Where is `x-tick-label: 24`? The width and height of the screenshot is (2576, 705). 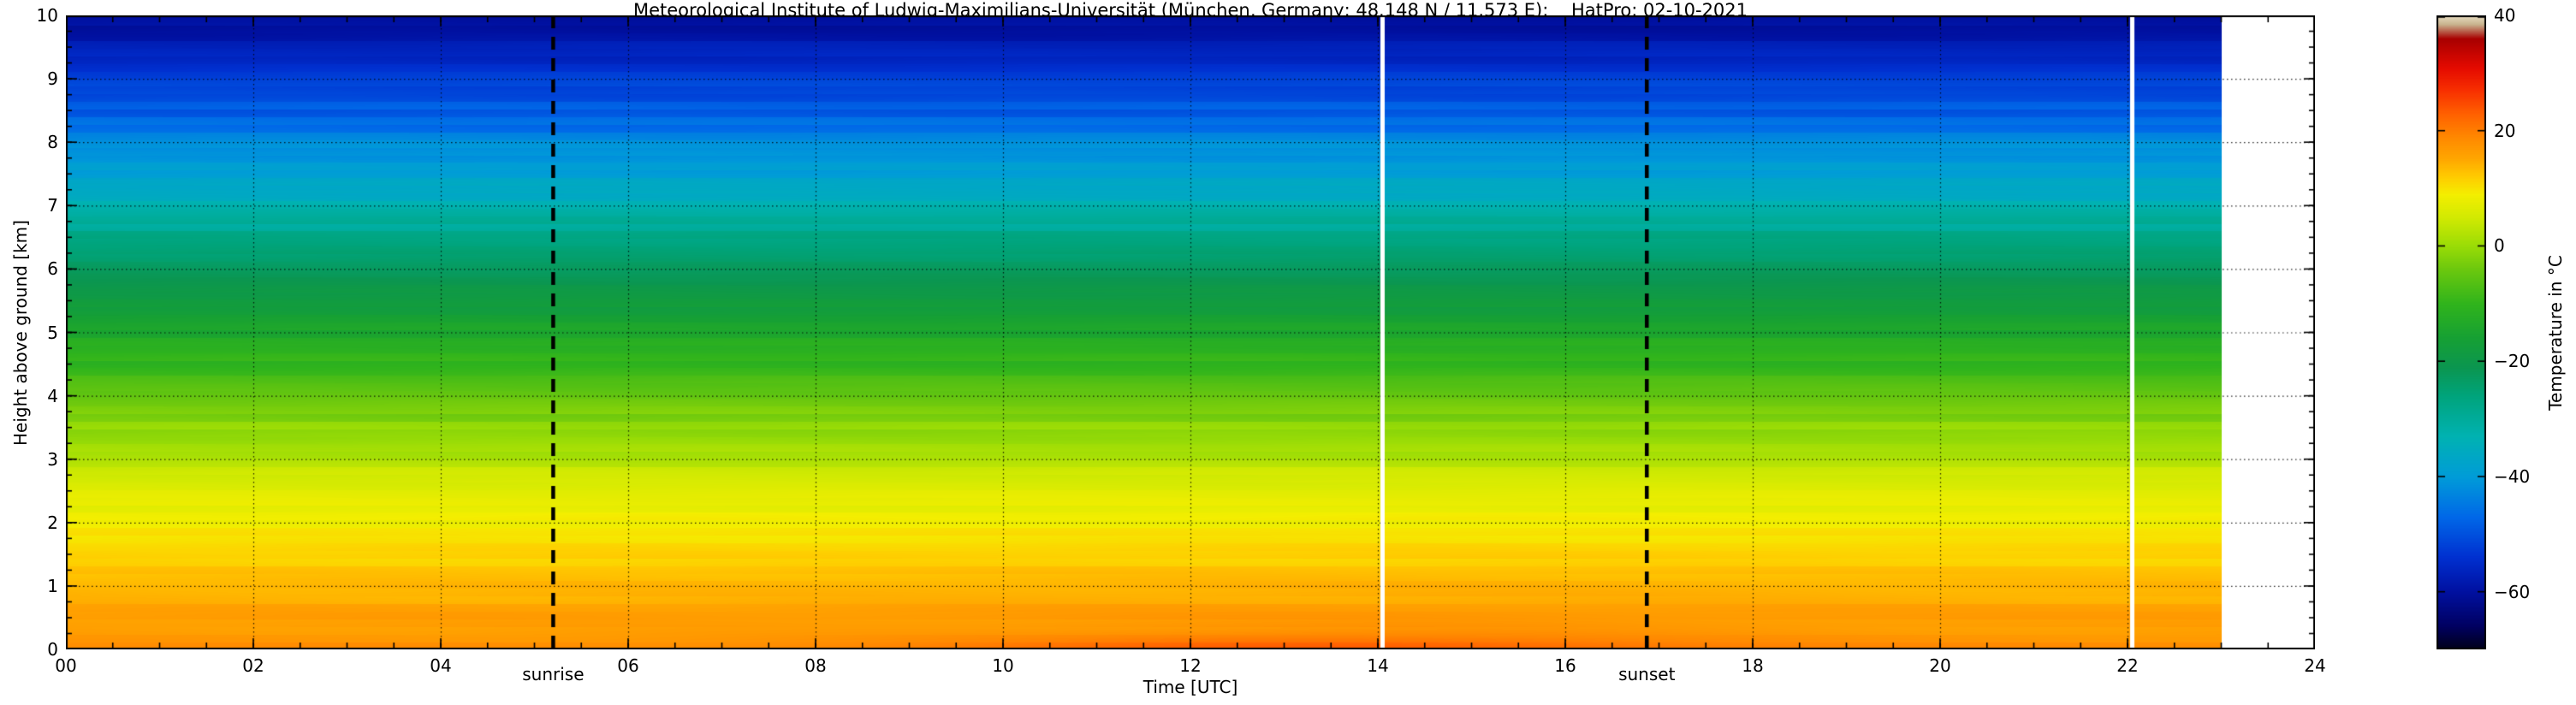 x-tick-label: 24 is located at coordinates (2315, 665).